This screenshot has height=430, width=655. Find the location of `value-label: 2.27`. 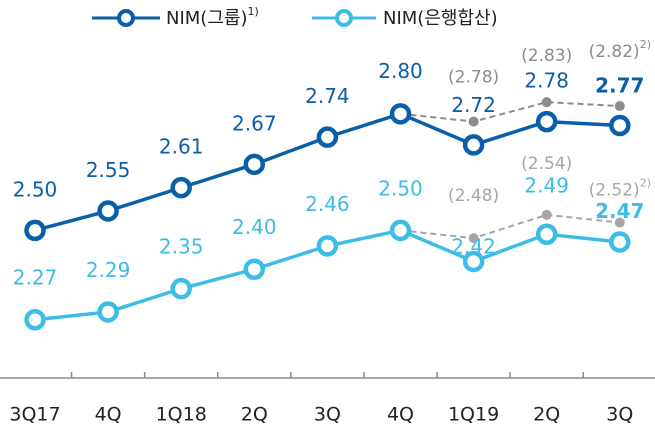

value-label: 2.27 is located at coordinates (35, 277).